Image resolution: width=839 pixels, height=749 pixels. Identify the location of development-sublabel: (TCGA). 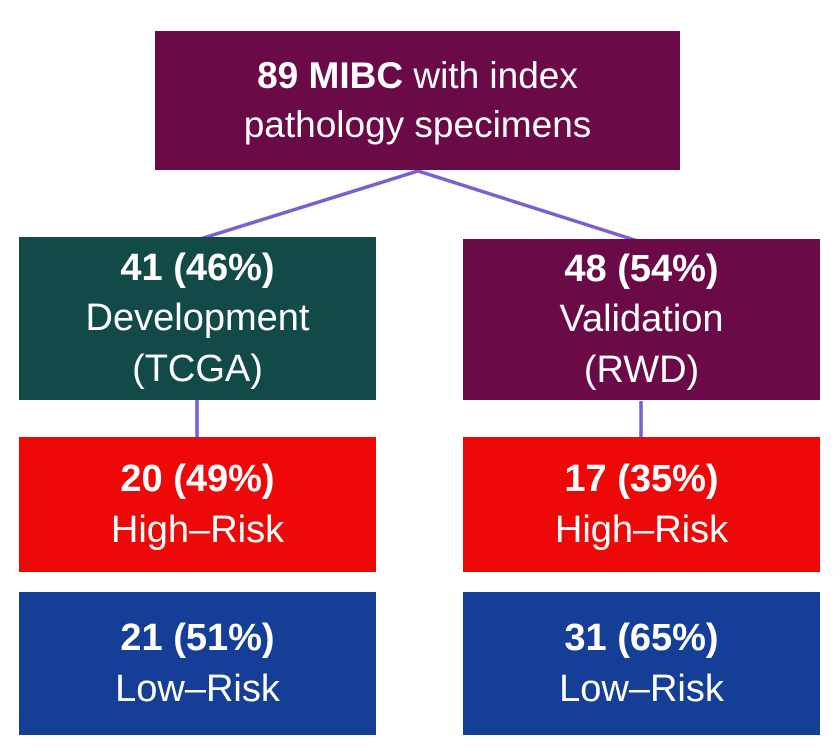
(197, 368).